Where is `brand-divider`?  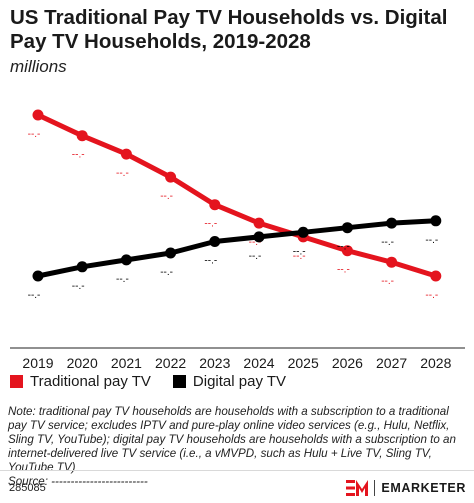 brand-divider is located at coordinates (375, 488).